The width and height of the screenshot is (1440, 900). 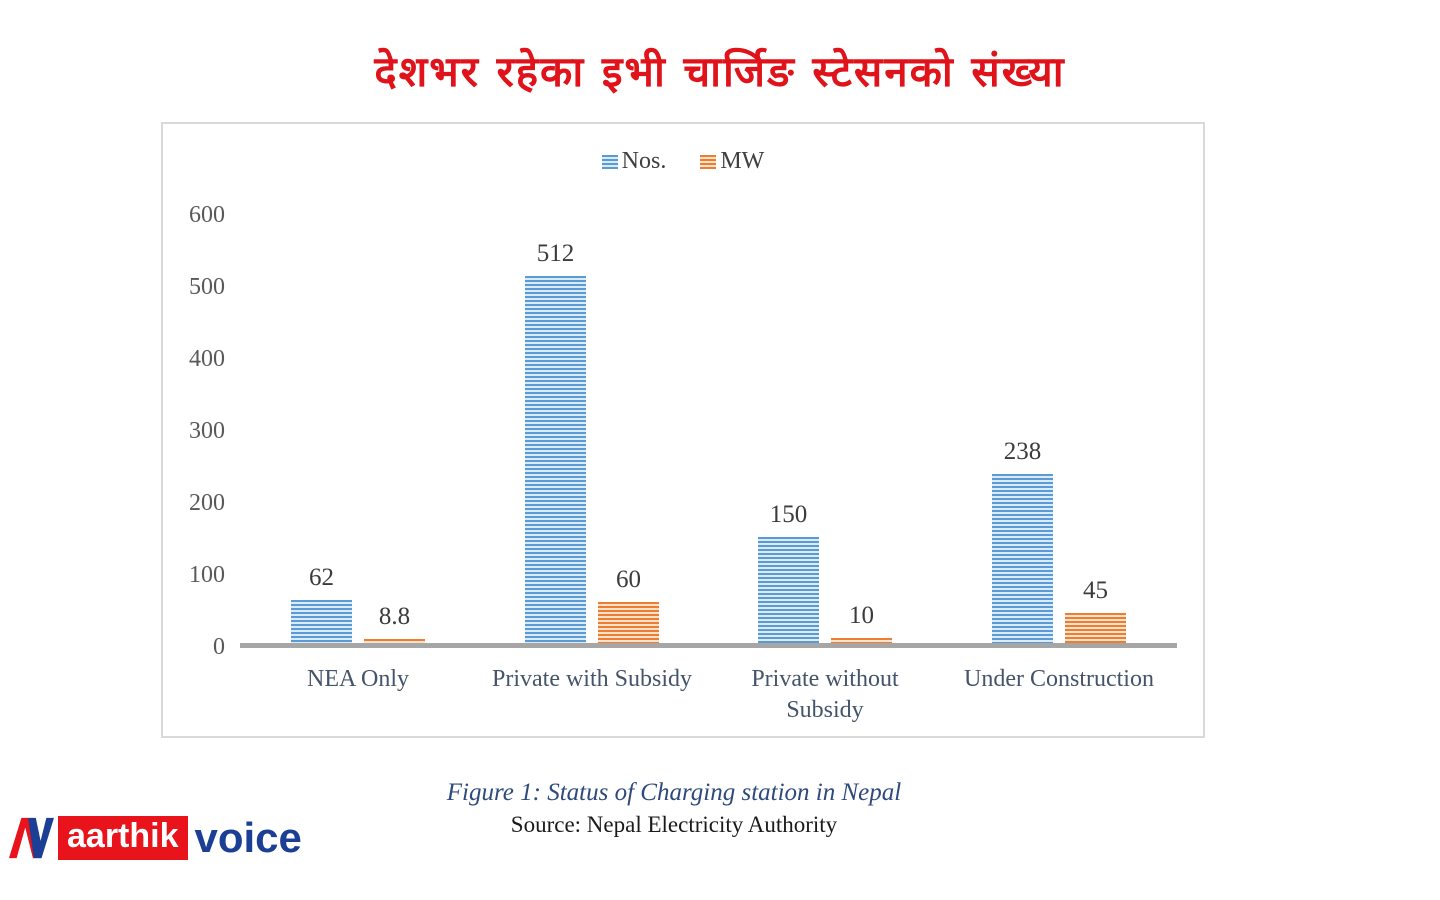 What do you see at coordinates (609, 161) in the screenshot?
I see `legend-swatch-nos-icon` at bounding box center [609, 161].